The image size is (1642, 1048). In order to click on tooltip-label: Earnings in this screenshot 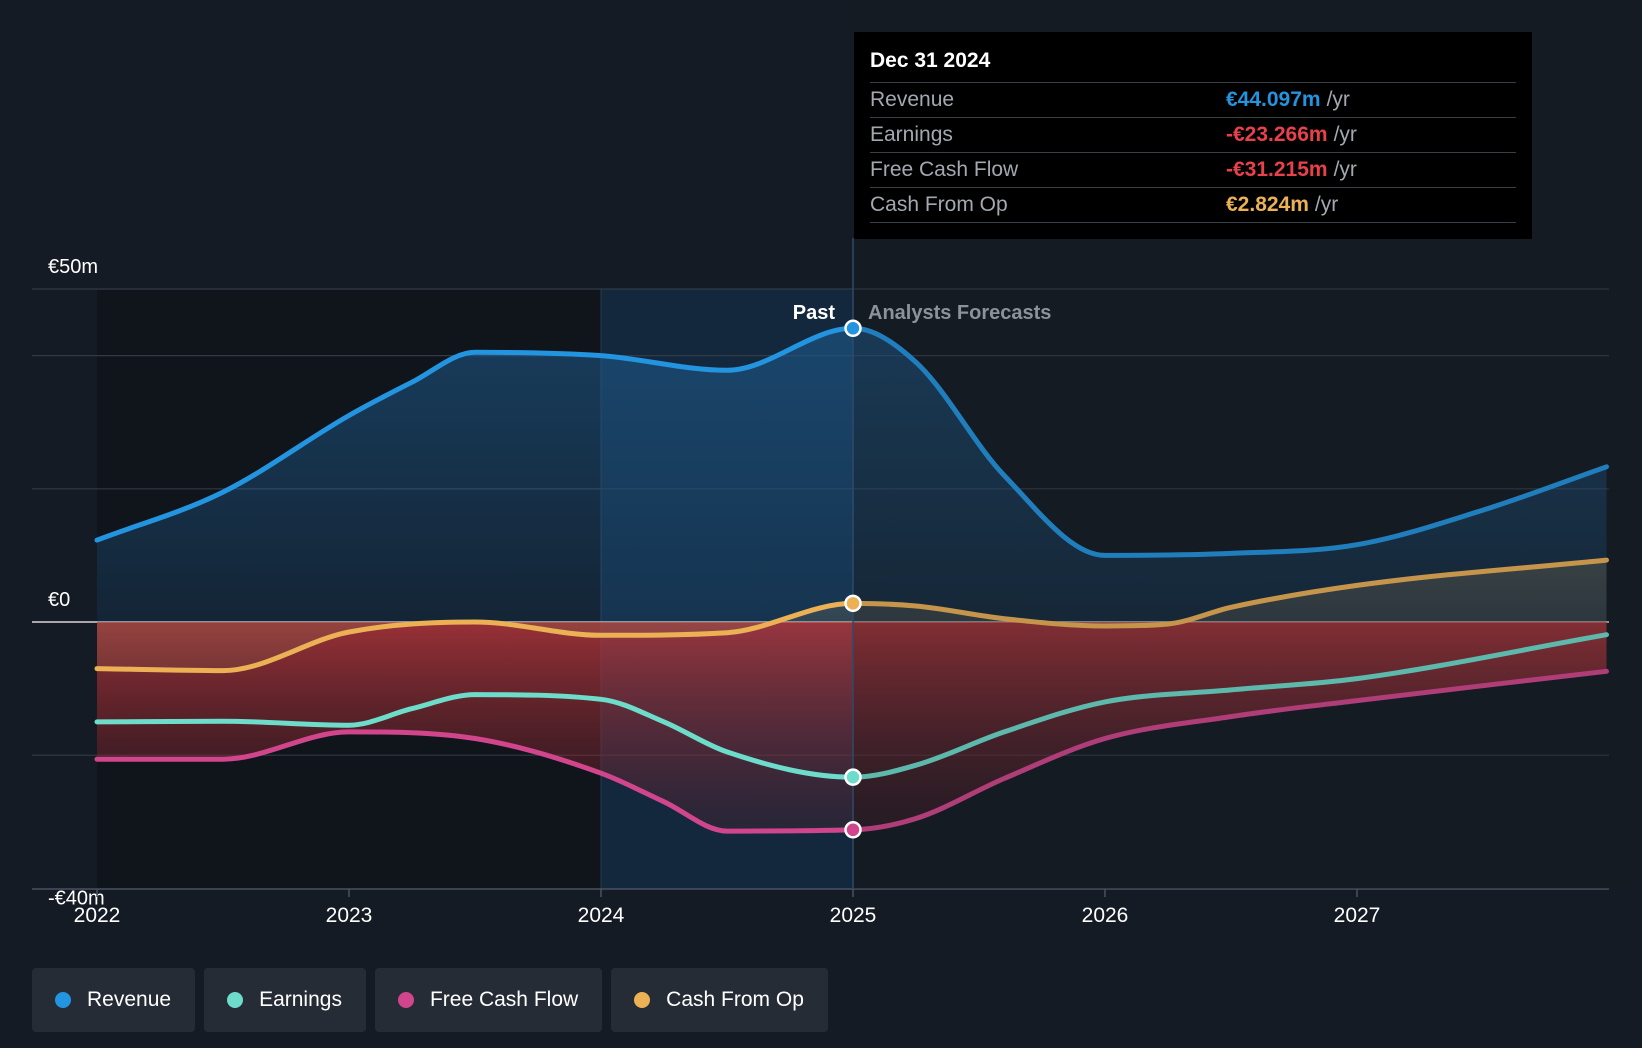, I will do `click(911, 134)`.